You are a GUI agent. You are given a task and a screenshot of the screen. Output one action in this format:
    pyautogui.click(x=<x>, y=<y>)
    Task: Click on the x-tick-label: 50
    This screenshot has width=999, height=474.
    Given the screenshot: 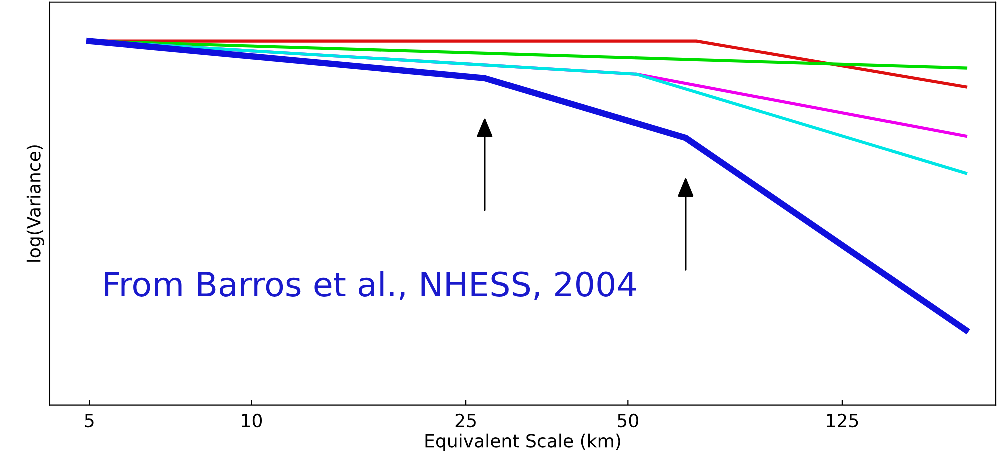 What is the action you would take?
    pyautogui.click(x=628, y=421)
    